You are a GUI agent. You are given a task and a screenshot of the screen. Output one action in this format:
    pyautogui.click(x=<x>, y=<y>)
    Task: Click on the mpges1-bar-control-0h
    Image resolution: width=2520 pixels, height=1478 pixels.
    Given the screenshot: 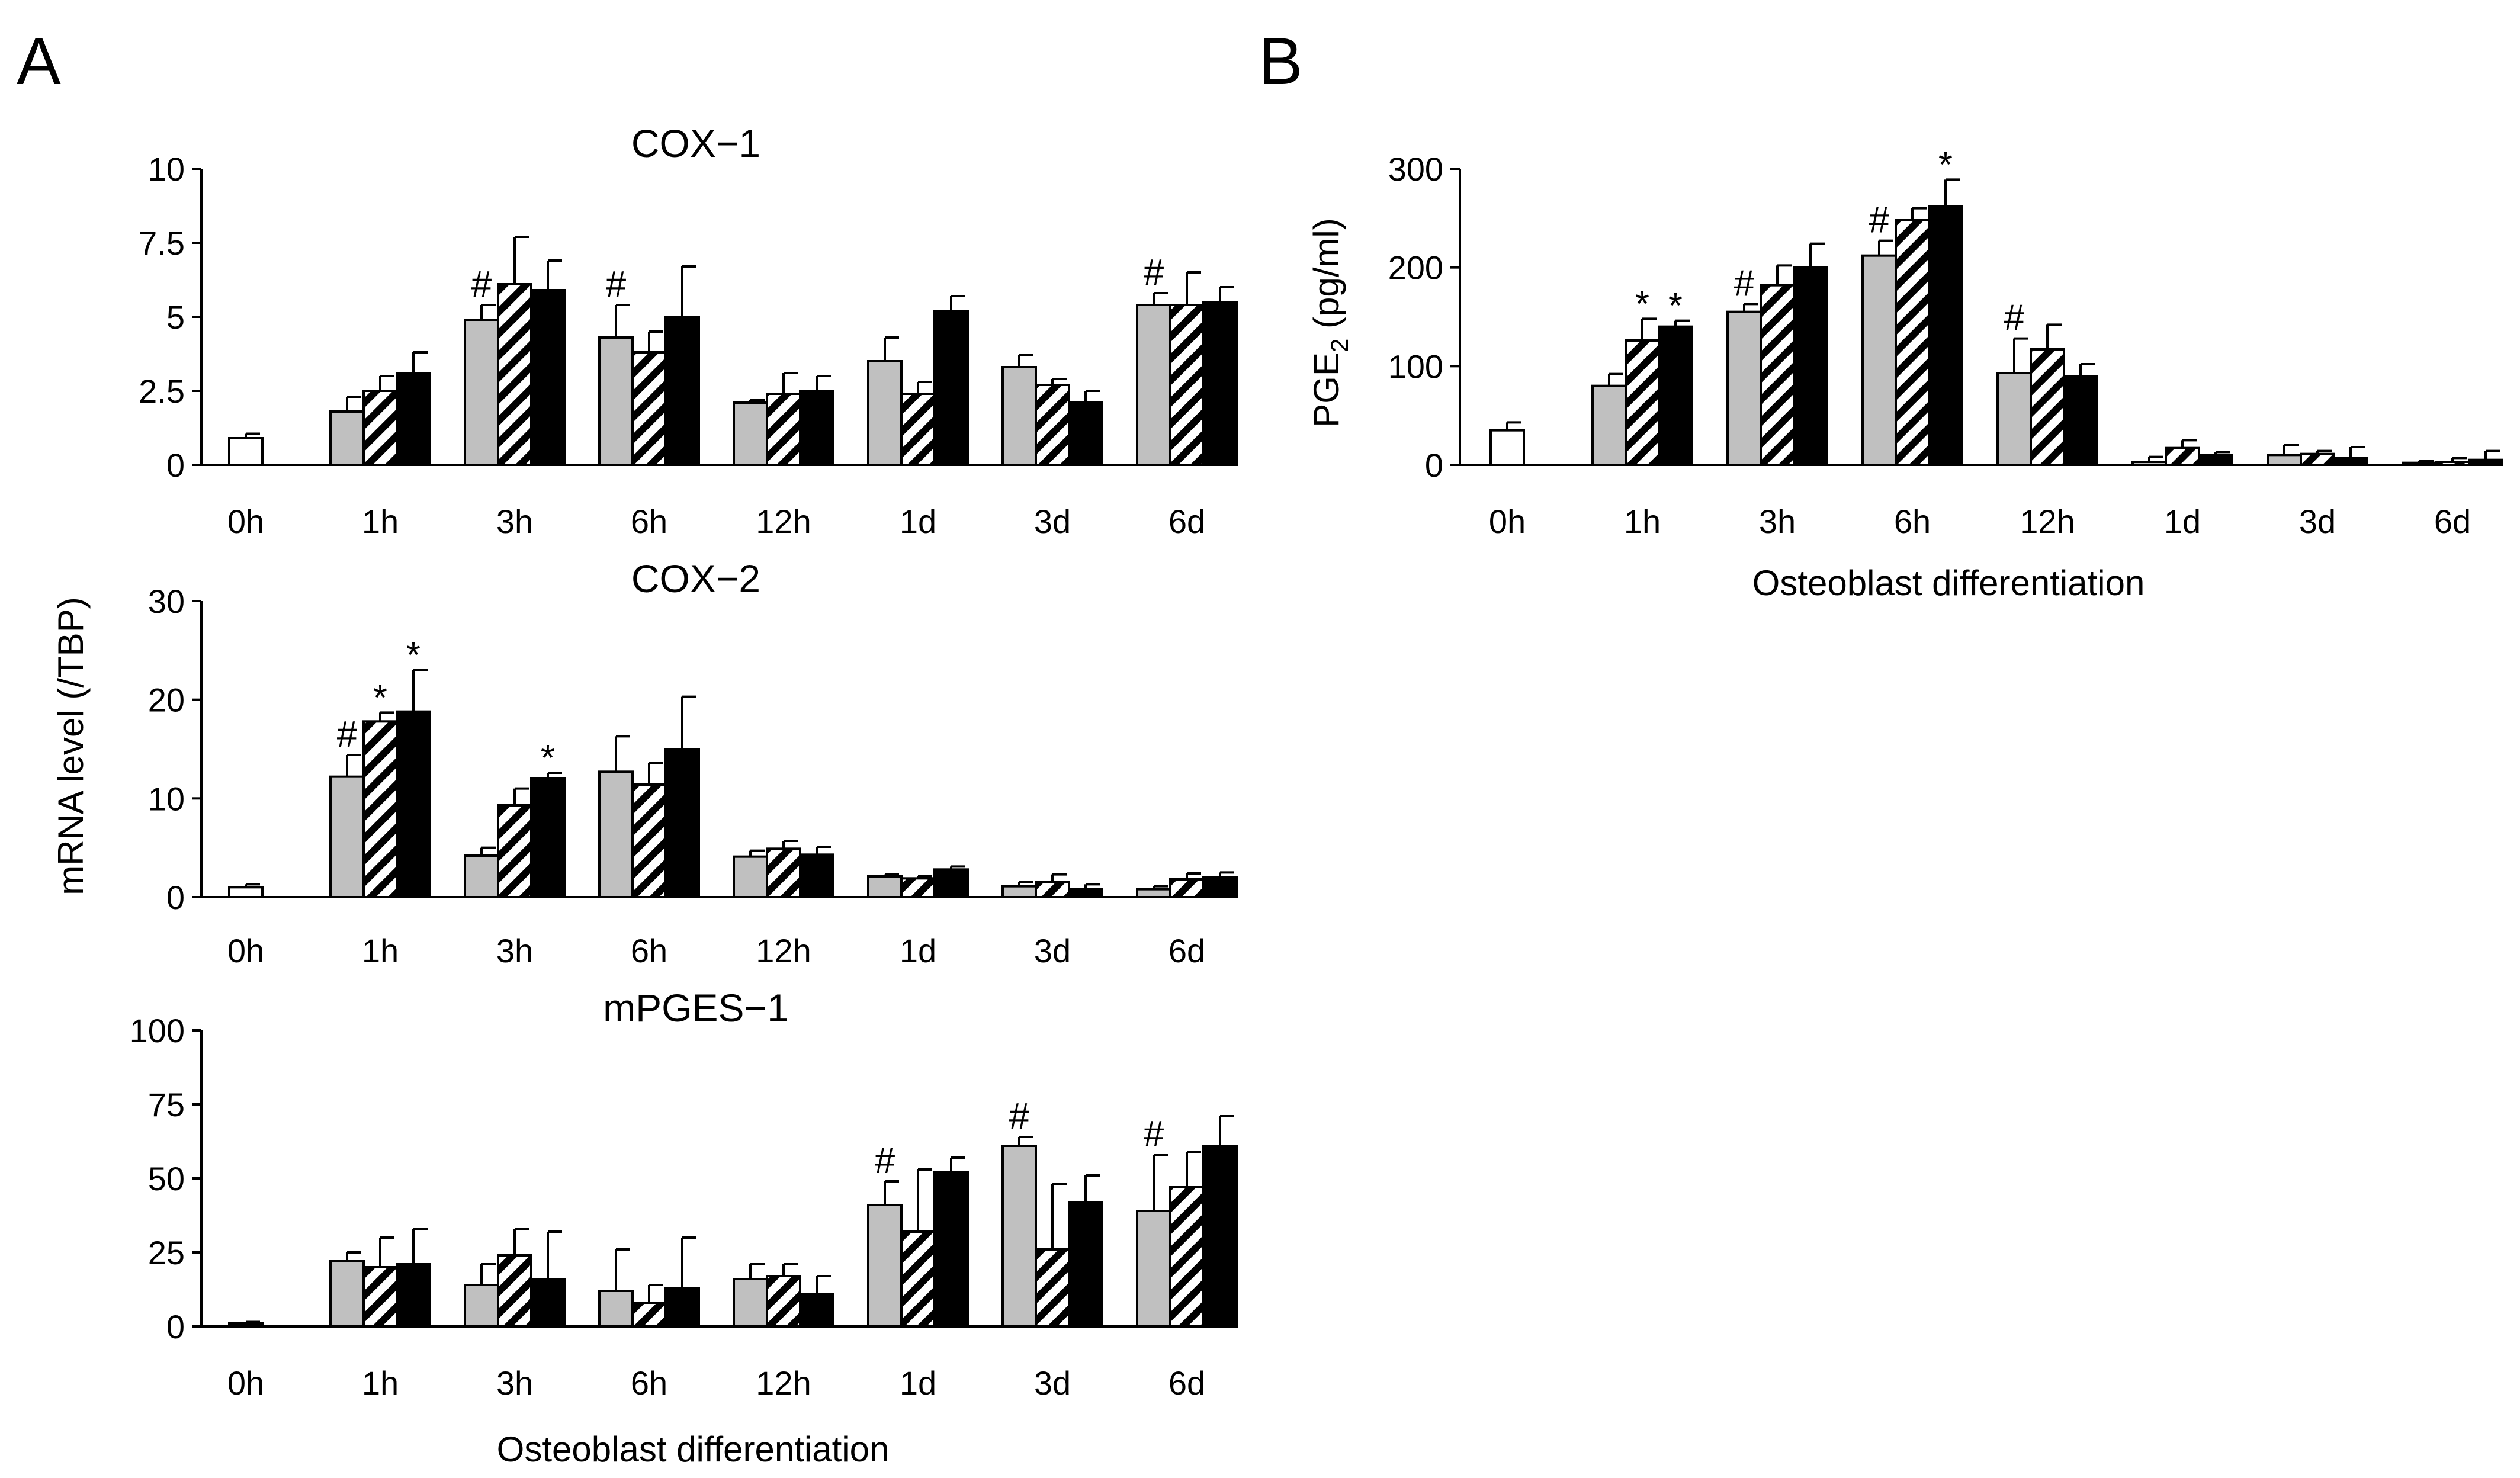 What is the action you would take?
    pyautogui.click(x=246, y=1325)
    